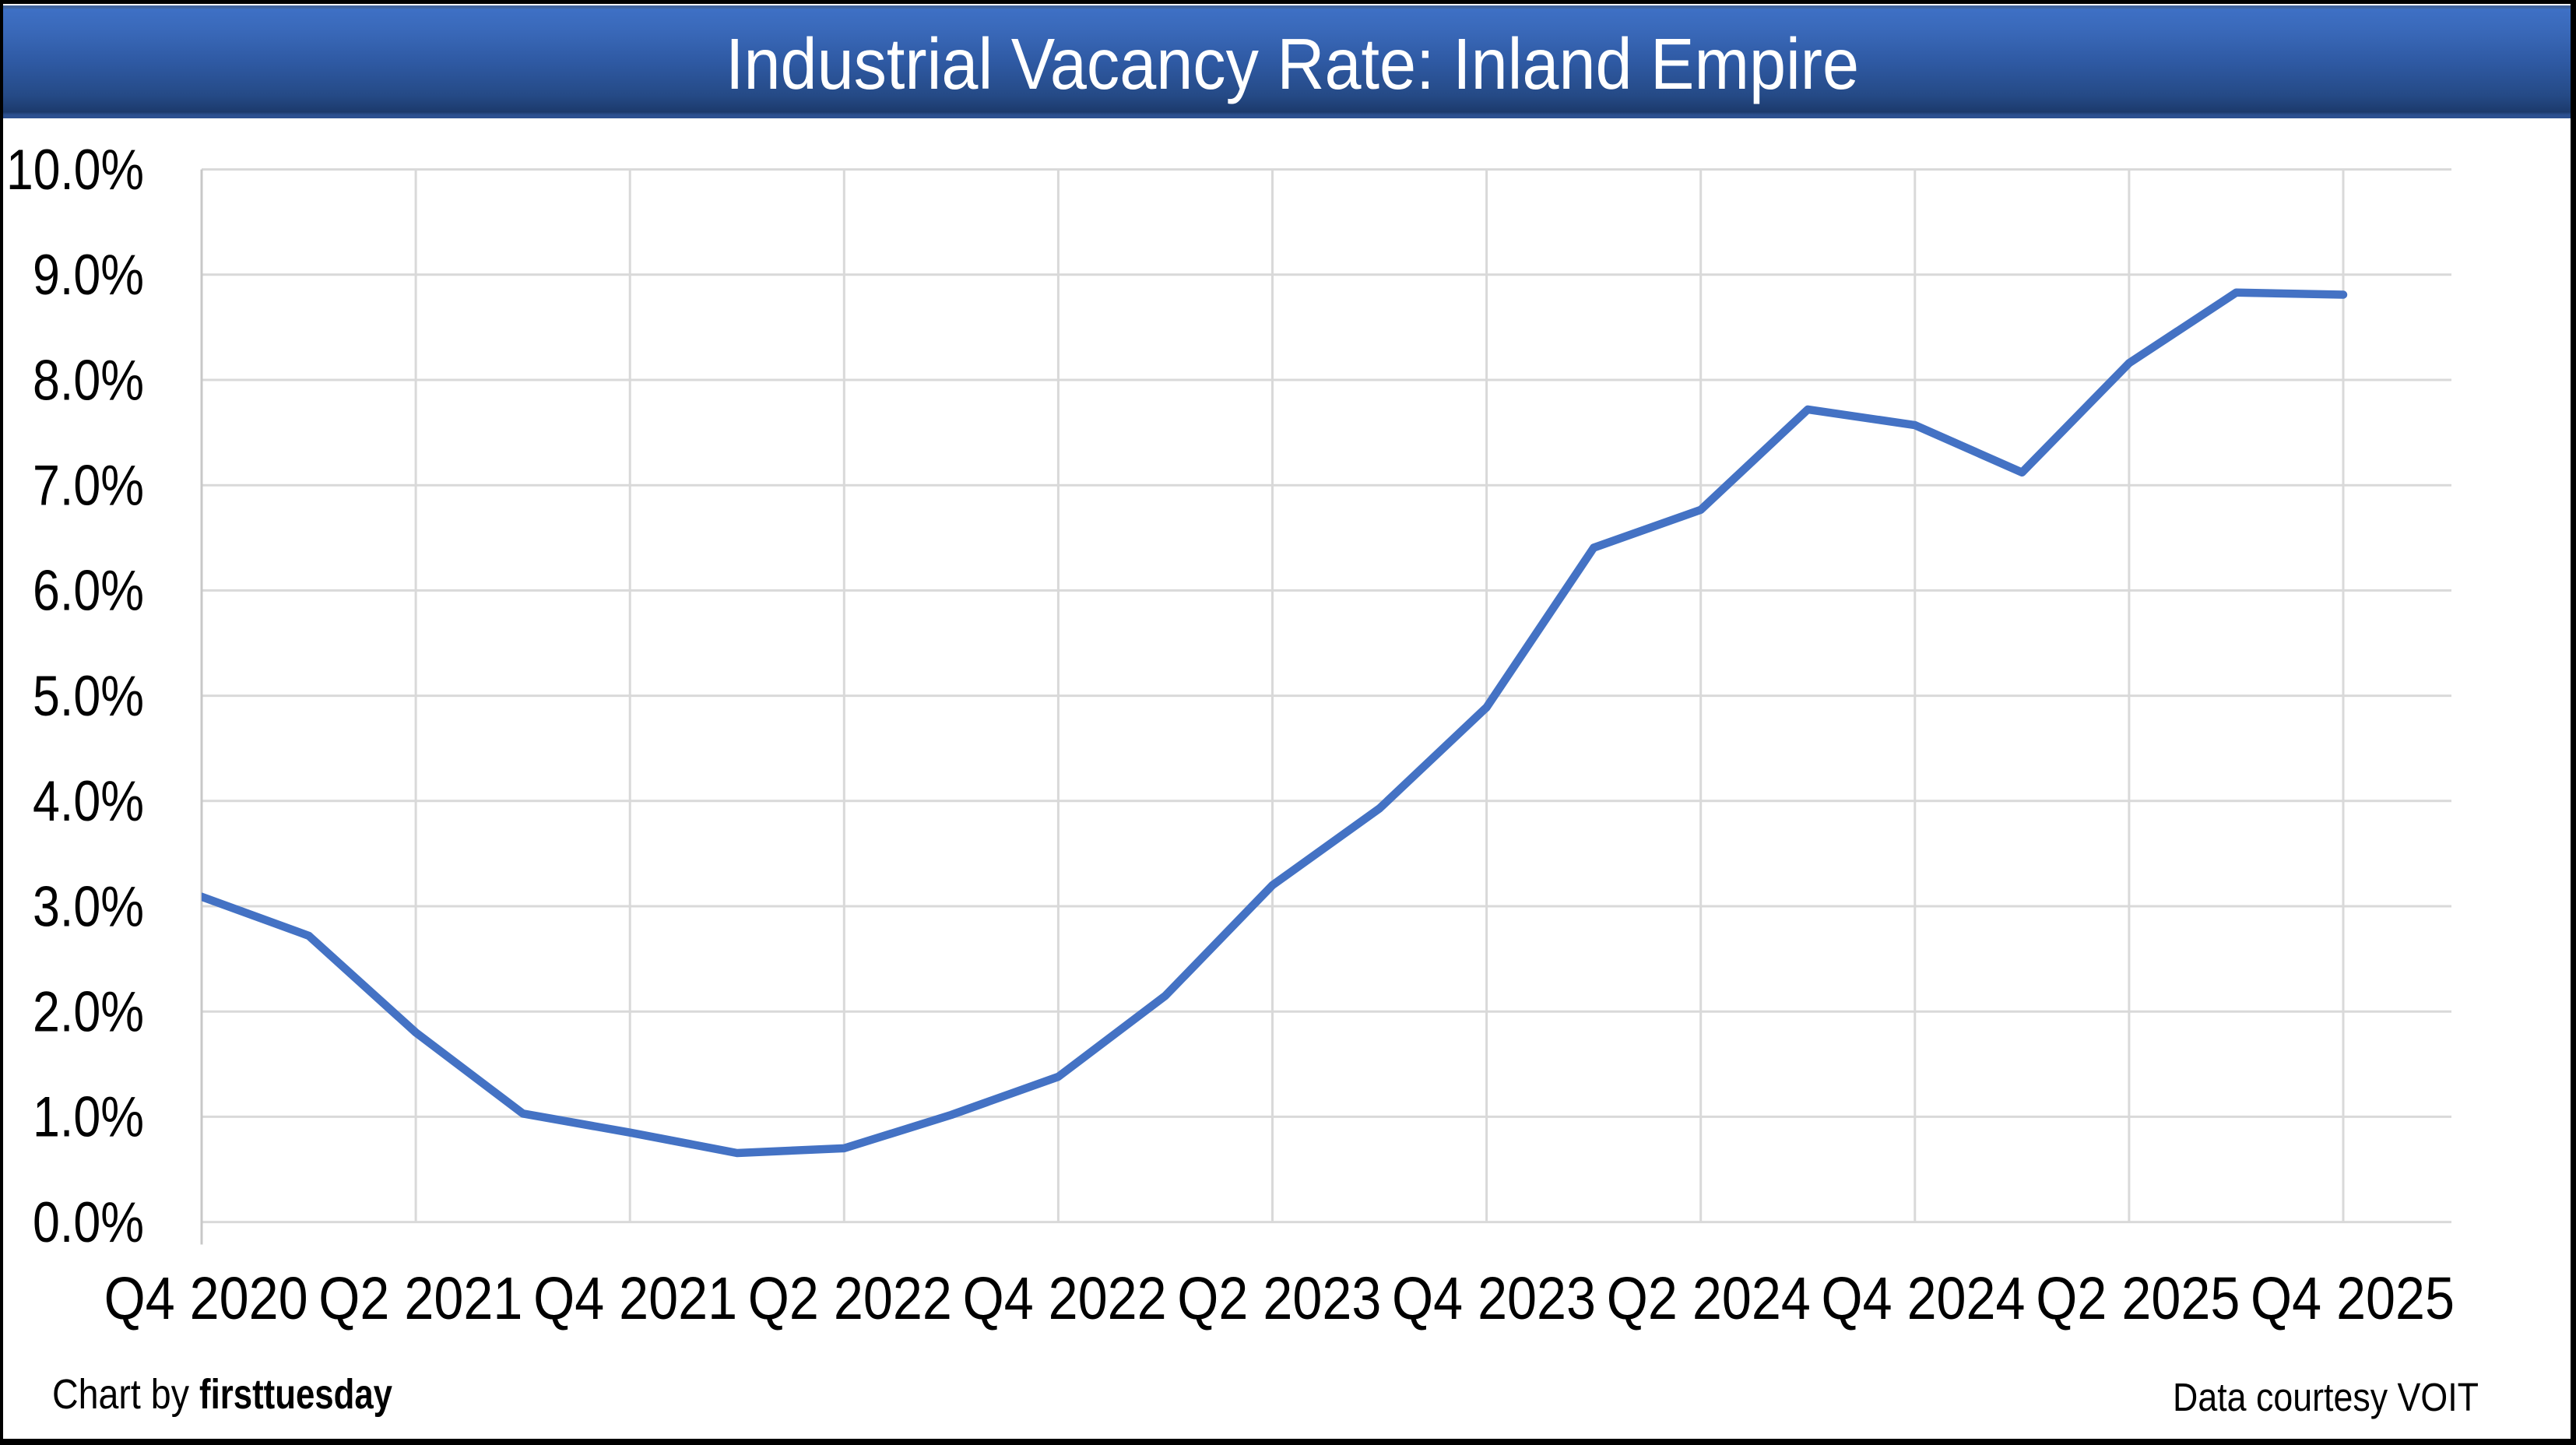 The image size is (2576, 1445). Describe the element at coordinates (1494, 1298) in the screenshot. I see `svg-text: Q4 2023` at that location.